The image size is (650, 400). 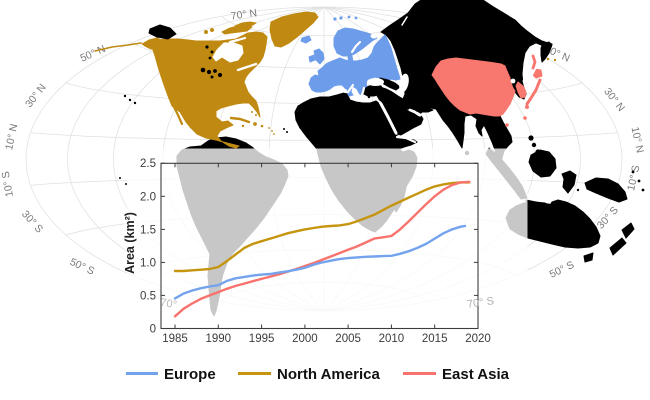 I want to click on svg-text: 0, so click(x=153, y=330).